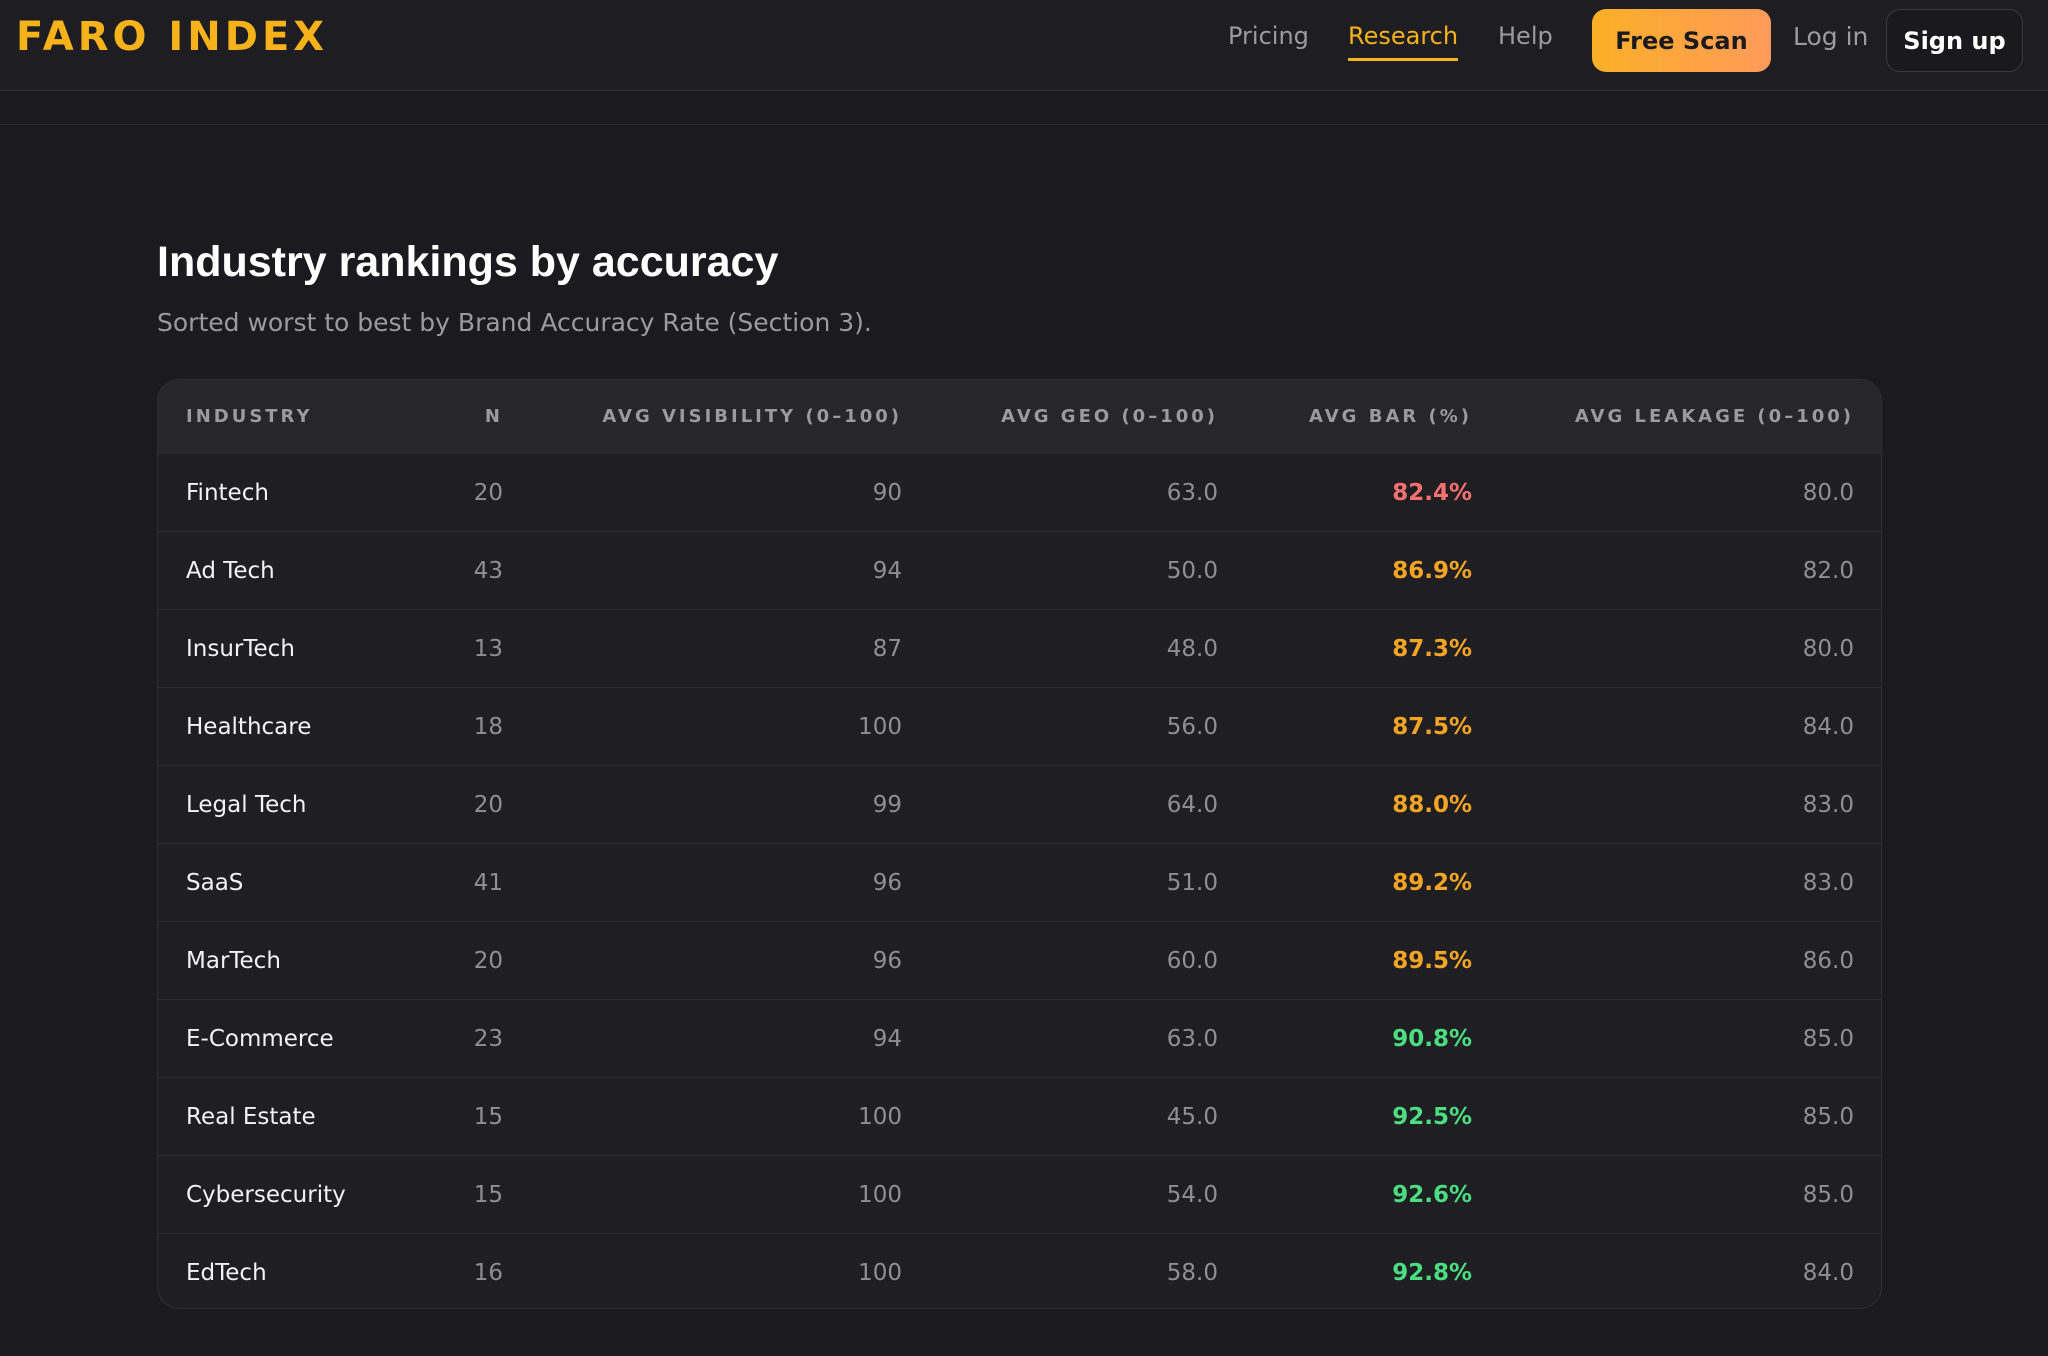 Image resolution: width=2048 pixels, height=1356 pixels. I want to click on divider, so click(1024, 124).